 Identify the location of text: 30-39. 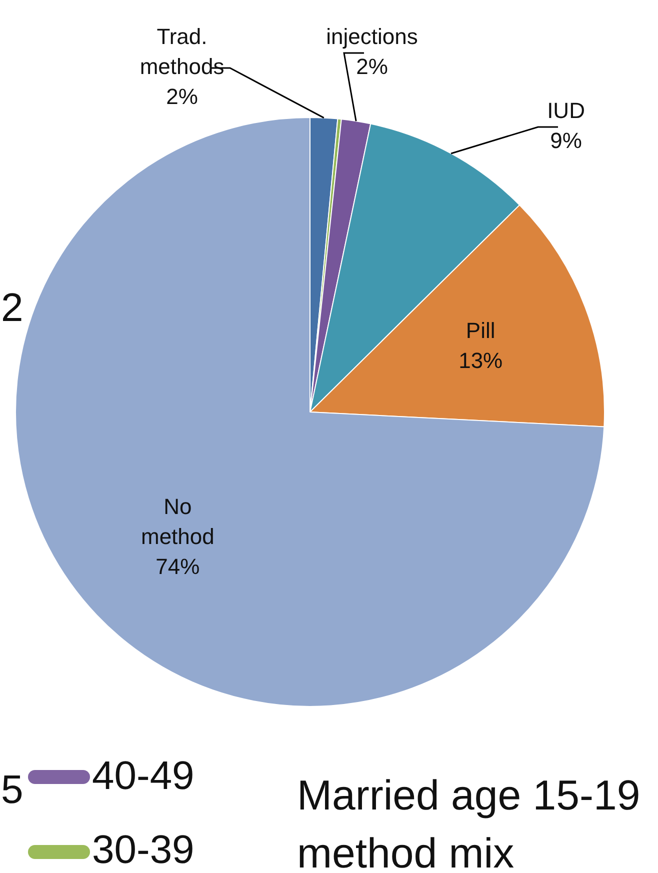
(143, 850).